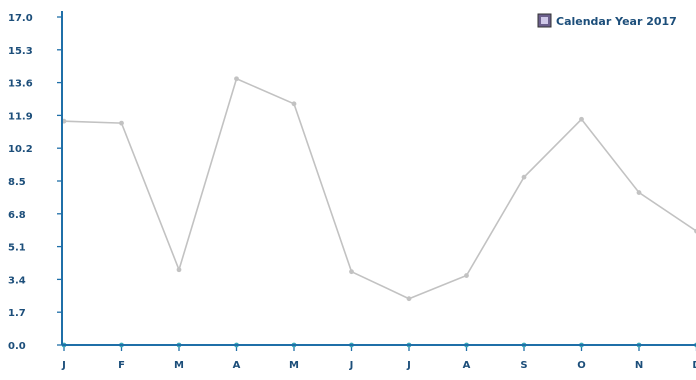  Describe the element at coordinates (581, 365) in the screenshot. I see `x-tick-label: O` at that location.